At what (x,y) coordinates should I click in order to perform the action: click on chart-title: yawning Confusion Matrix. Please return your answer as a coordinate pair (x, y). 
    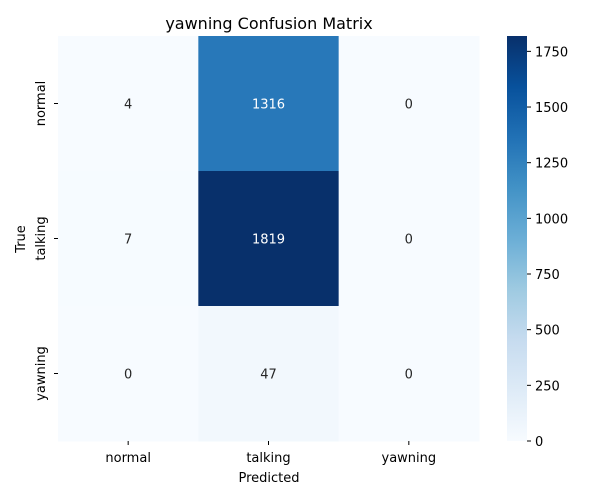
    Looking at the image, I should click on (268, 23).